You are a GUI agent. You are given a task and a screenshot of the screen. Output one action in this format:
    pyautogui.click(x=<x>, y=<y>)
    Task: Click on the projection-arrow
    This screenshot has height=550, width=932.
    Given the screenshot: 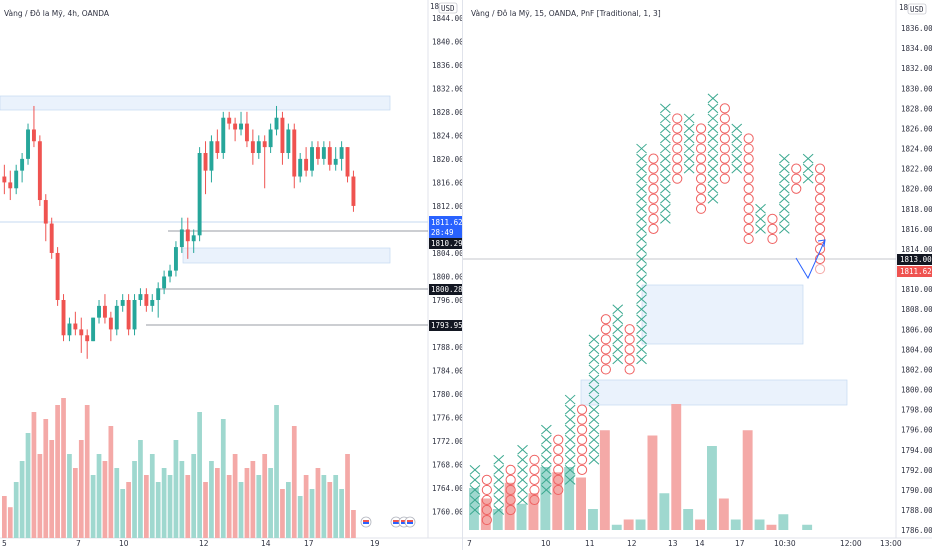 What is the action you would take?
    pyautogui.click(x=810, y=259)
    